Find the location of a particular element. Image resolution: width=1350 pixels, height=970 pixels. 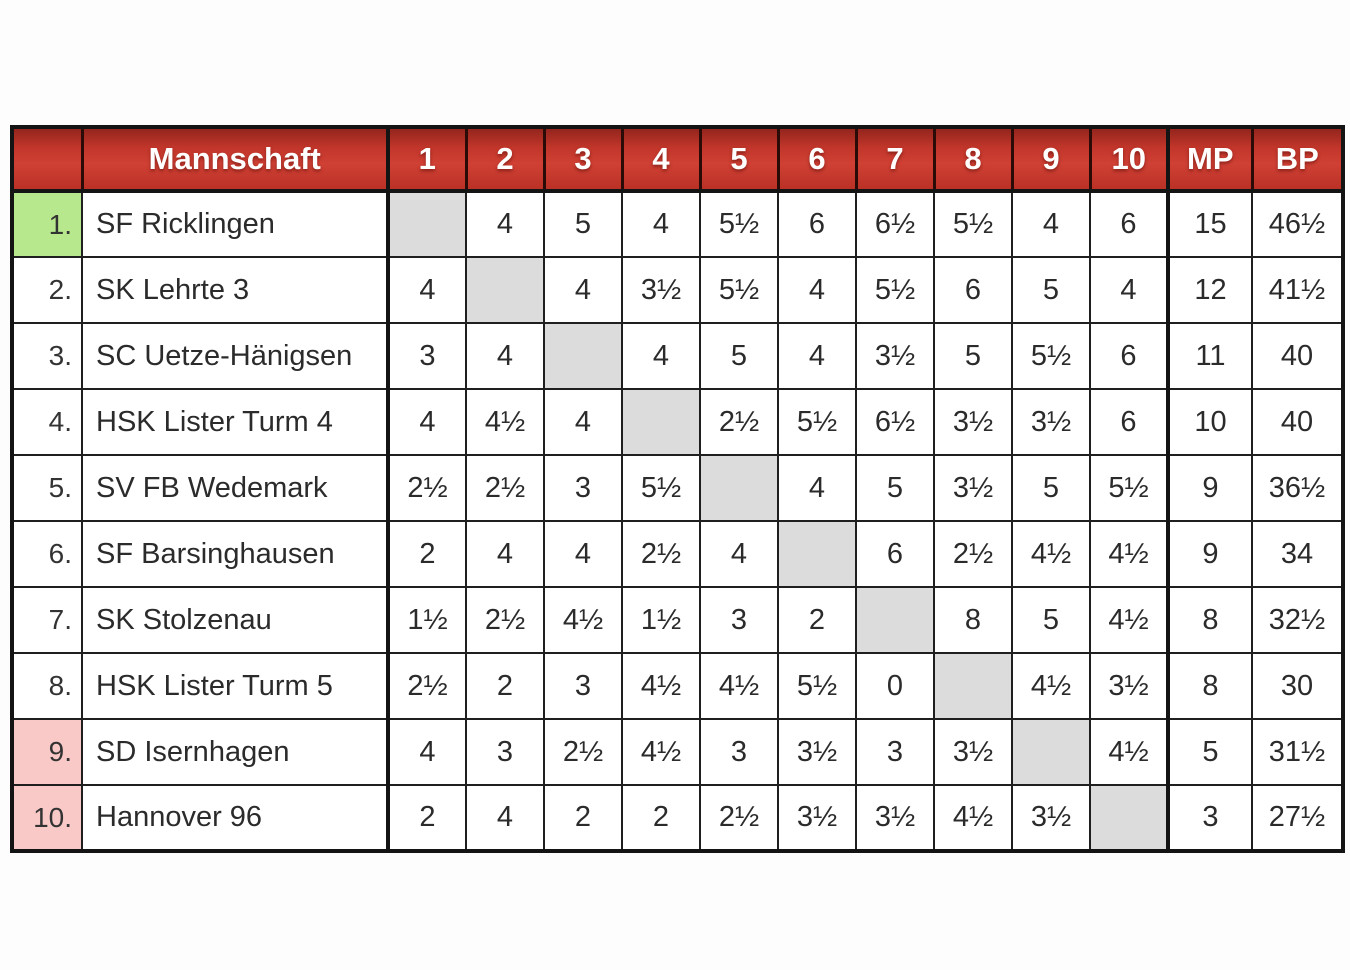

table-row: 4. HSK Lister Turm 4 4 4½ 4 2½ 5½ 6½ 3½ 3½ 6 10 40 is located at coordinates (677, 422).